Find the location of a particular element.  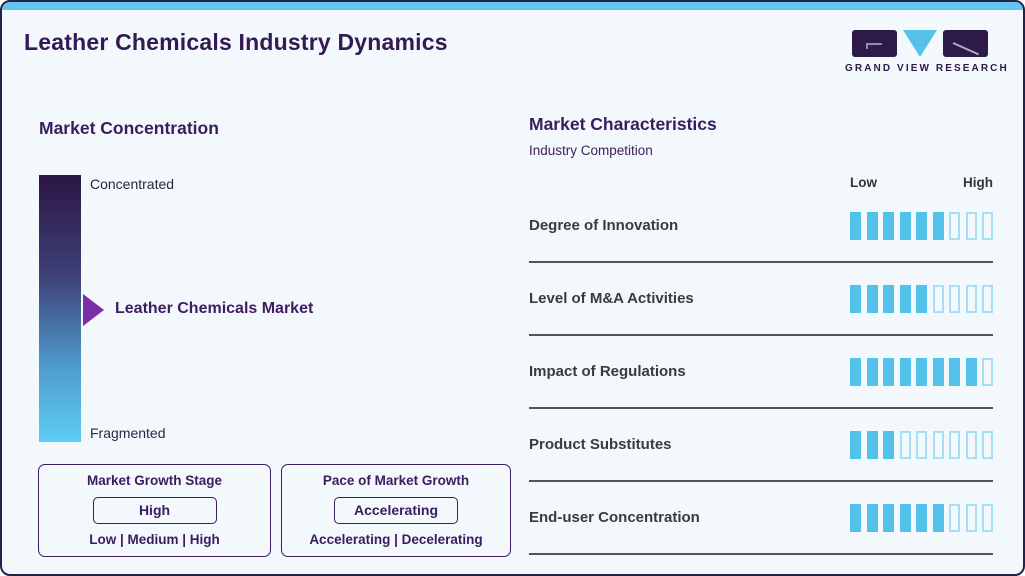

concentration-gradient-bar is located at coordinates (60, 308).